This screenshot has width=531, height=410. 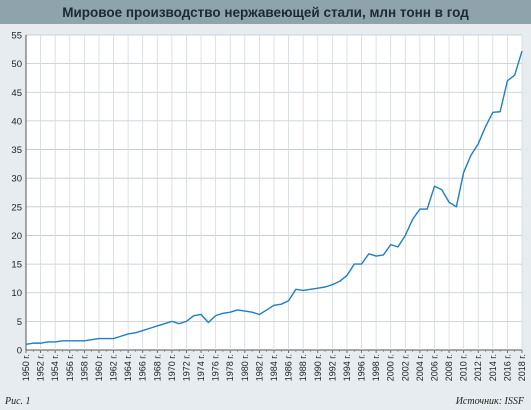 What do you see at coordinates (172, 367) in the screenshot?
I see `x-tick-label: 1970 г.` at bounding box center [172, 367].